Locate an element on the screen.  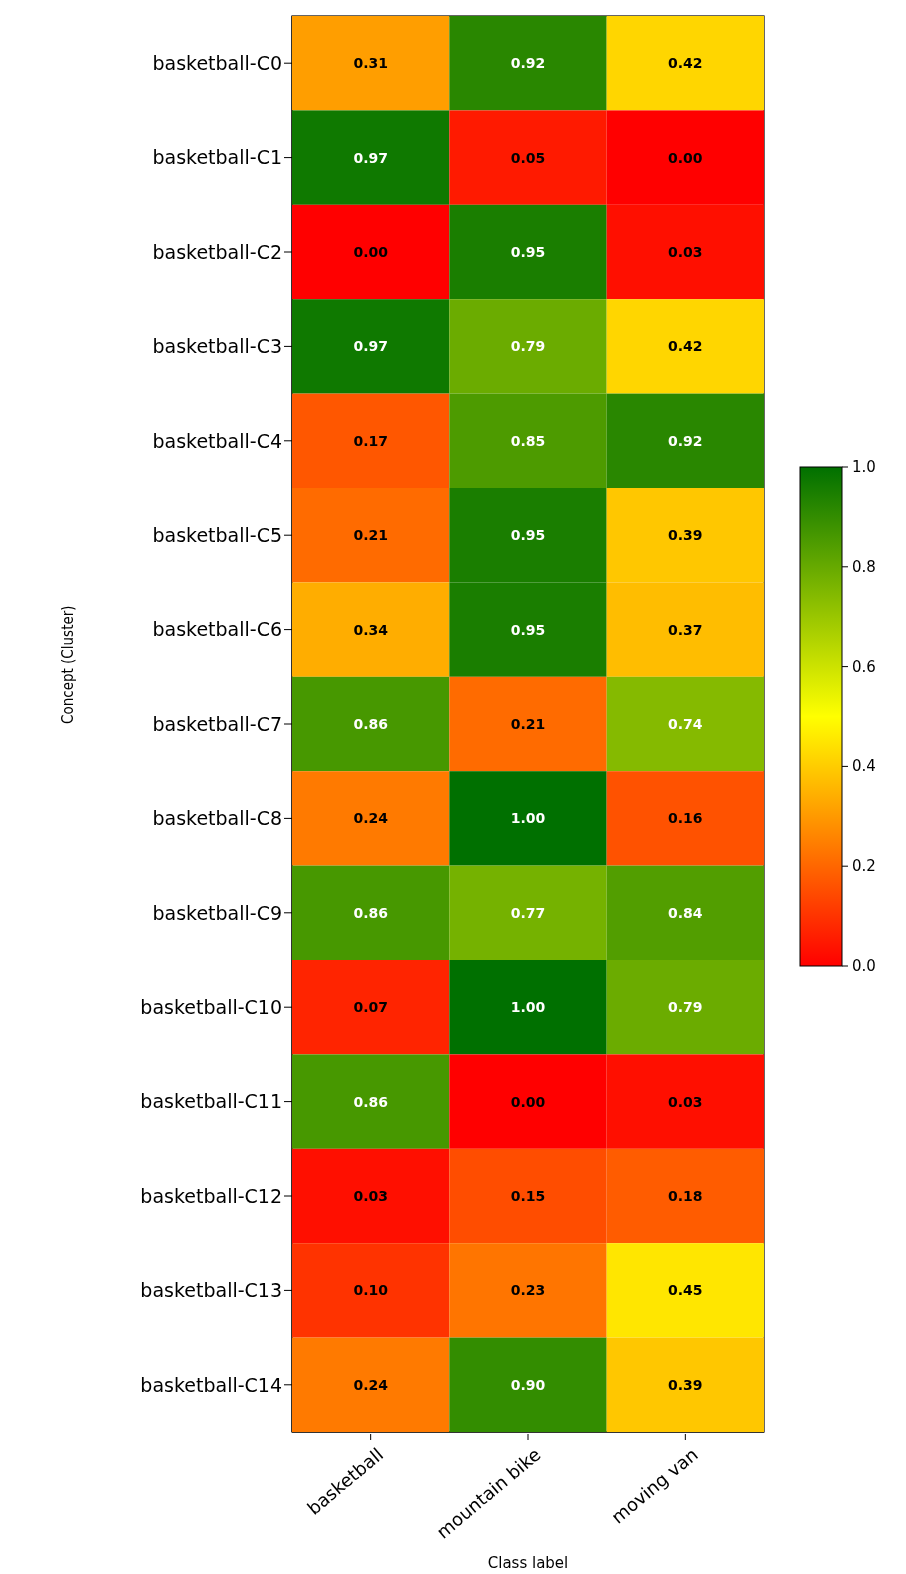
y-tick-label: basketball-C0 is located at coordinates (217, 62).